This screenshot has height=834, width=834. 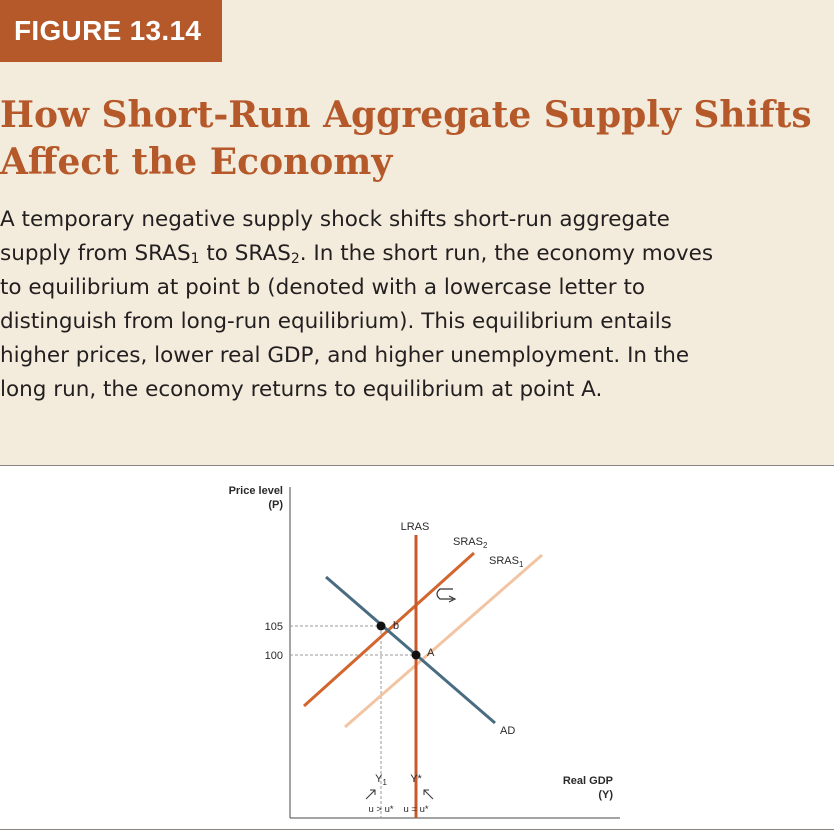 What do you see at coordinates (415, 809) in the screenshot?
I see `x-tick-note: u = u*` at bounding box center [415, 809].